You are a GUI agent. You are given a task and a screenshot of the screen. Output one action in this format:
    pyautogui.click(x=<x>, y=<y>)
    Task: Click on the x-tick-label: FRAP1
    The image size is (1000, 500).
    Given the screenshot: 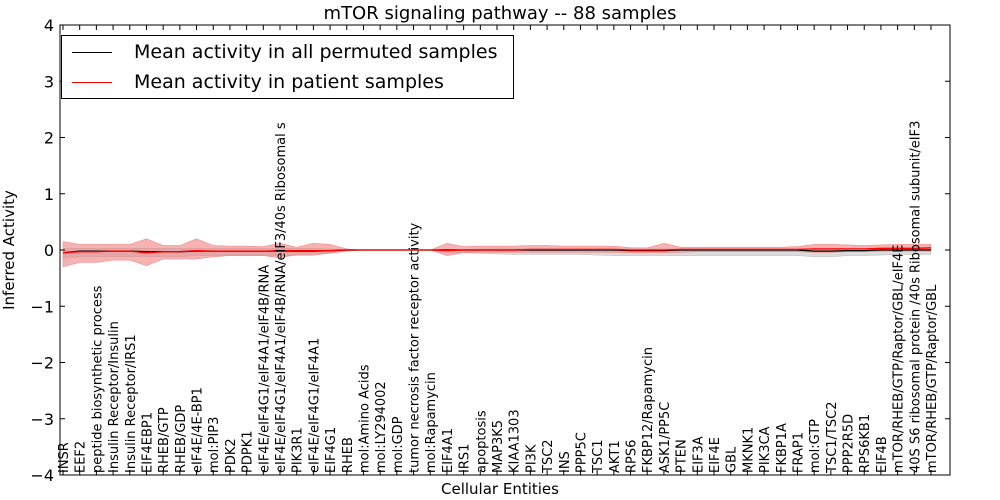 What is the action you would take?
    pyautogui.click(x=798, y=452)
    